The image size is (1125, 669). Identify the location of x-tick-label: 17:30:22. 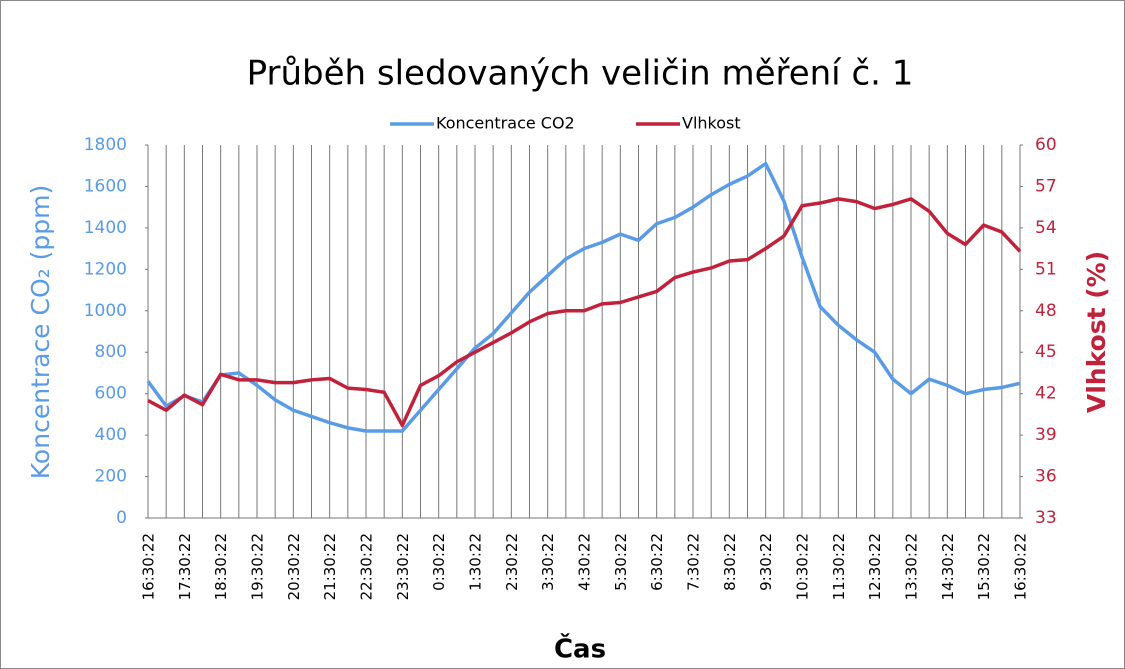
(185, 566).